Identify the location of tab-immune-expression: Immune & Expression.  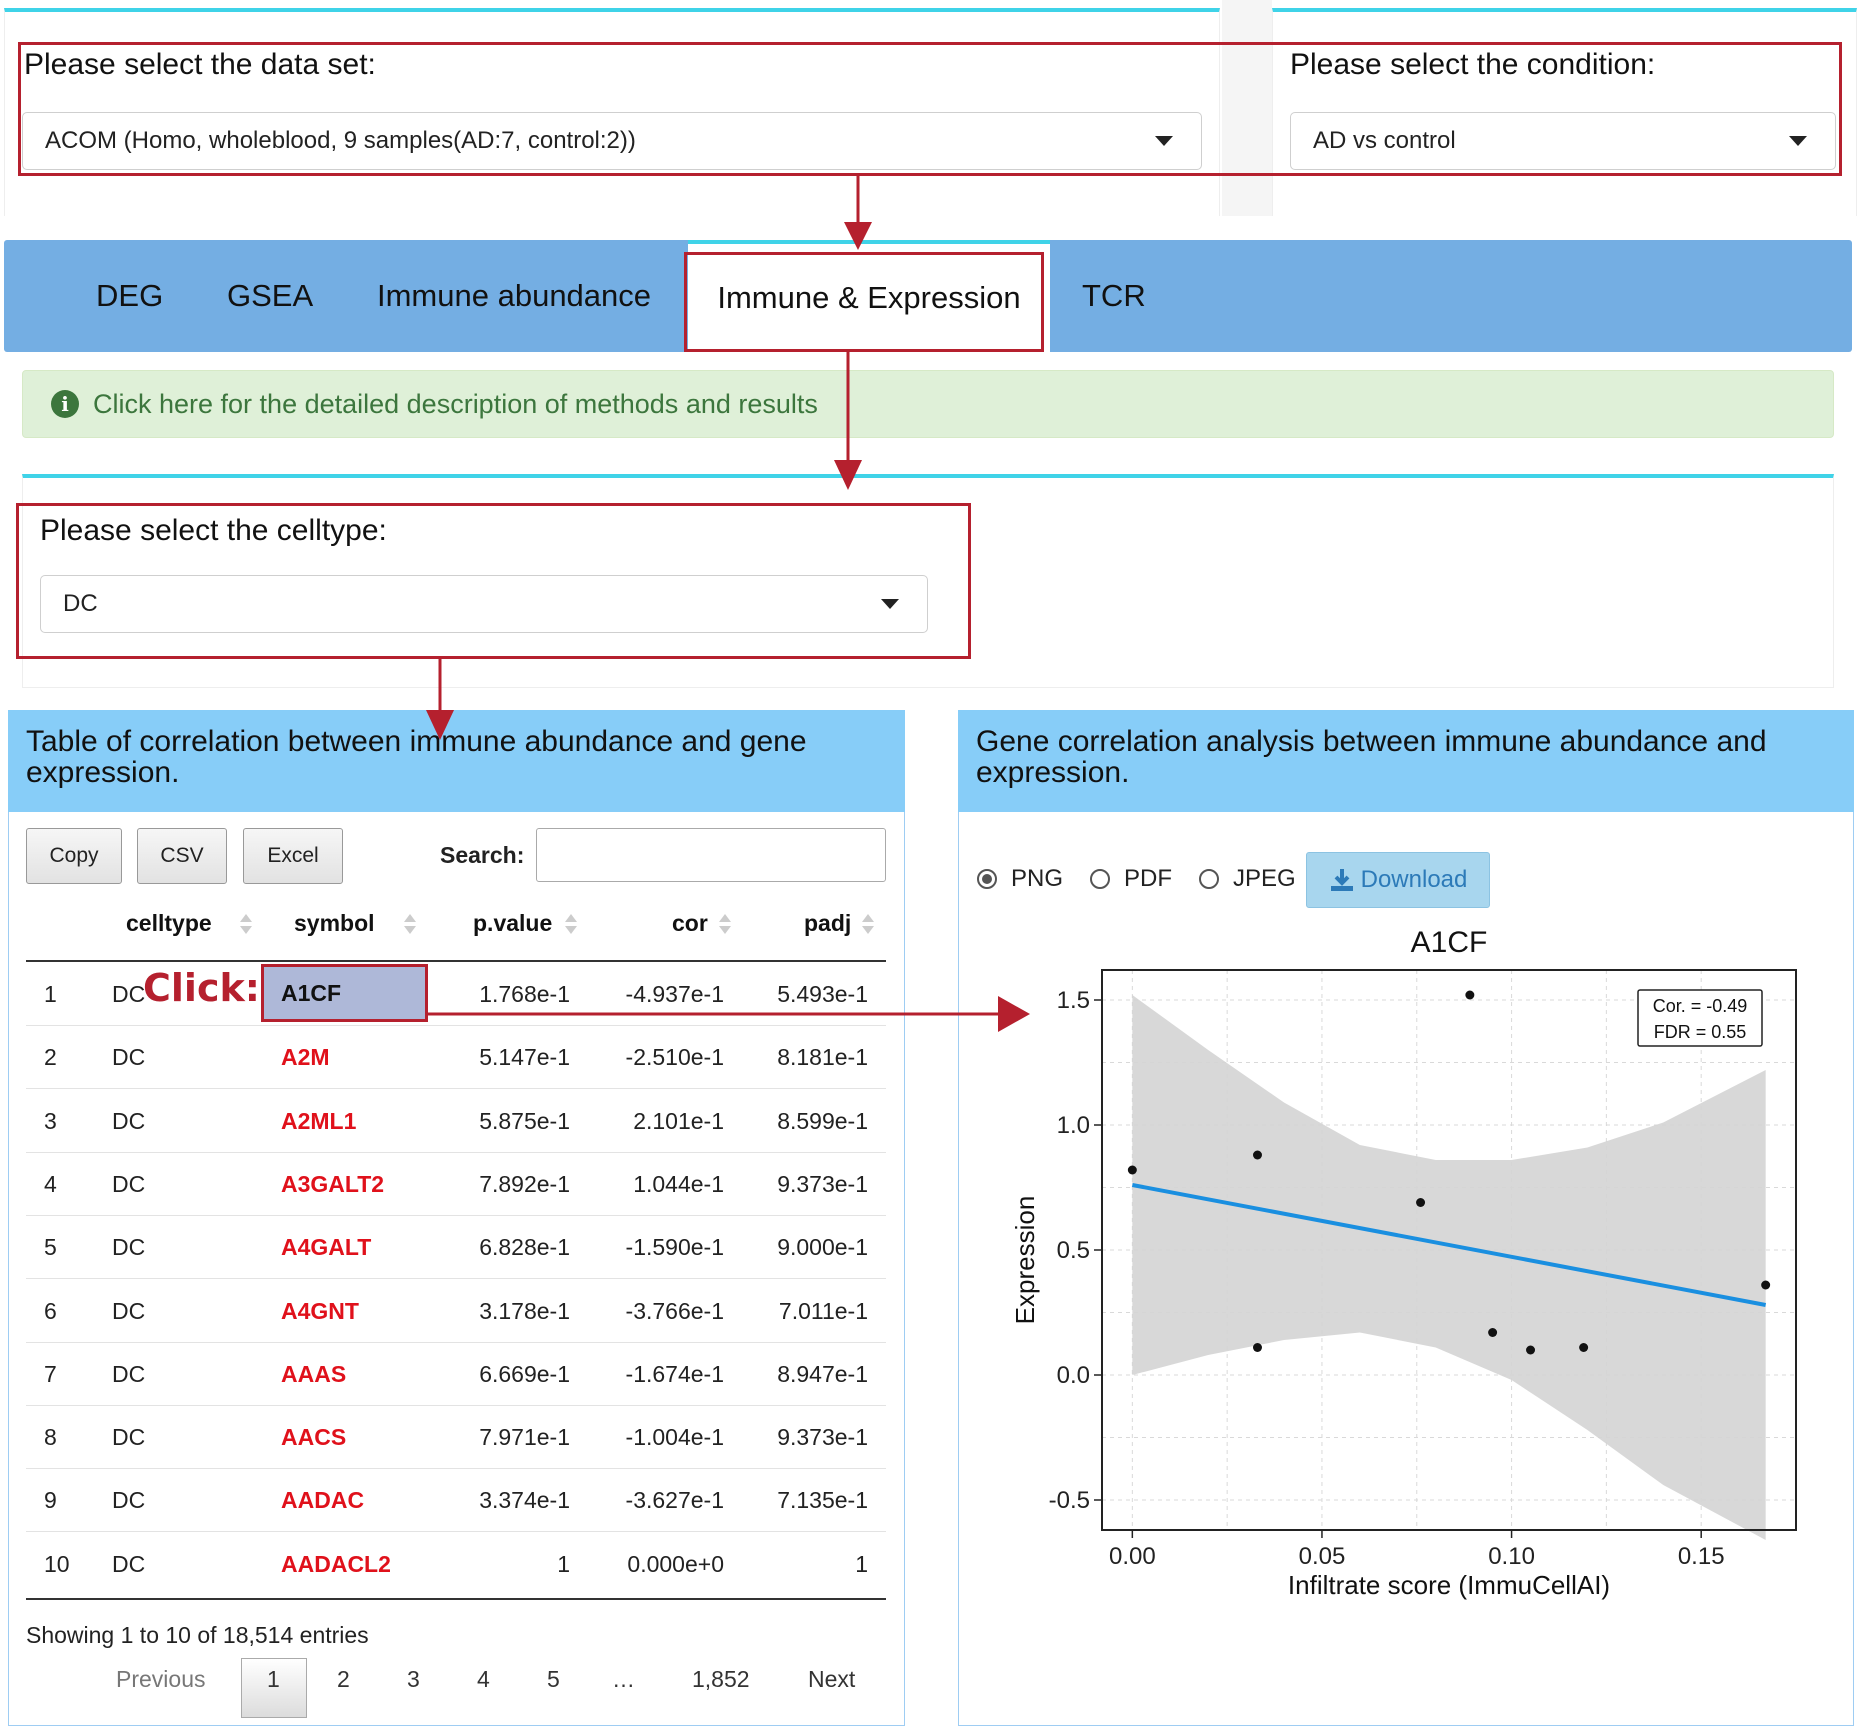
(869, 296).